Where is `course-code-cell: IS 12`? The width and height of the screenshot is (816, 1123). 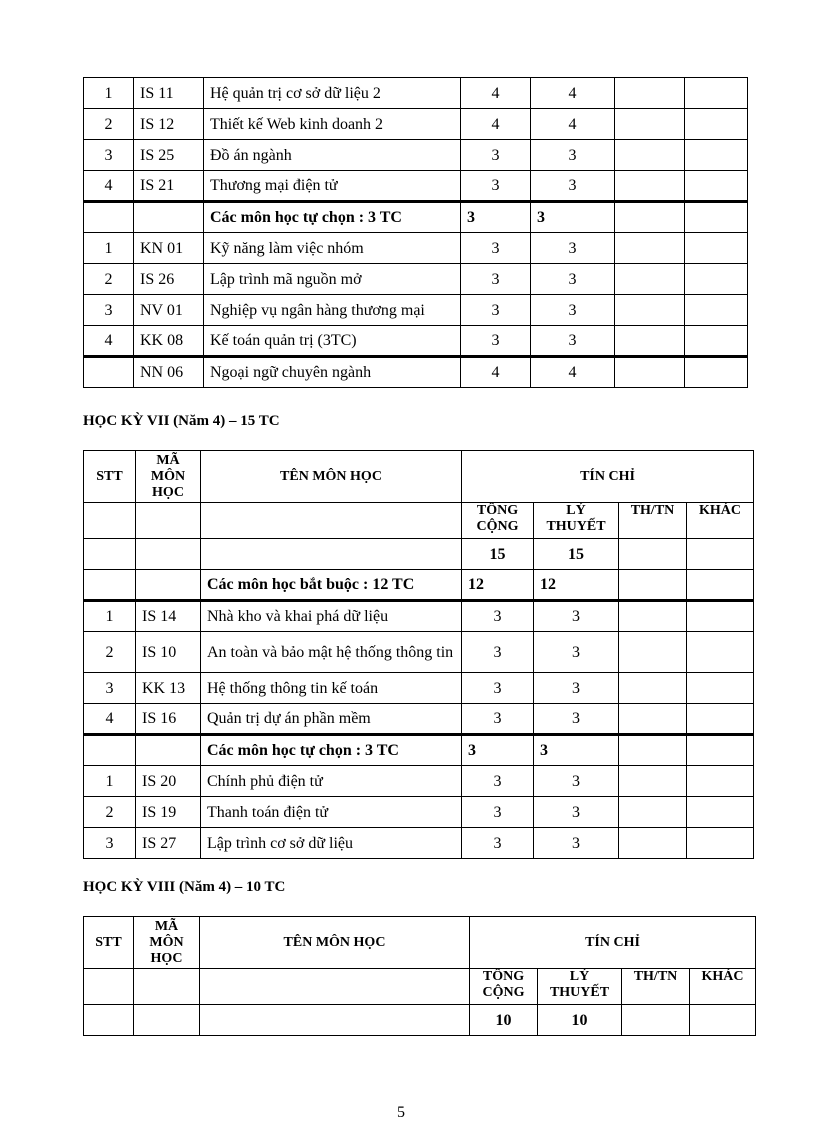
course-code-cell: IS 12 is located at coordinates (168, 124).